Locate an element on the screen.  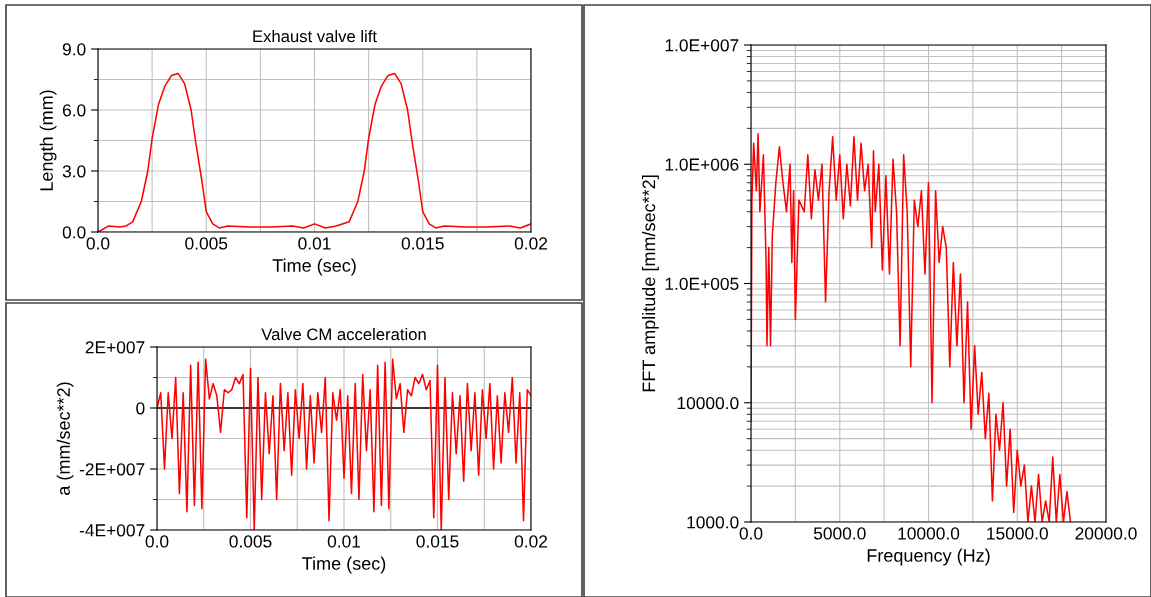
y-tick-label: 1.0E+005 is located at coordinates (702, 283).